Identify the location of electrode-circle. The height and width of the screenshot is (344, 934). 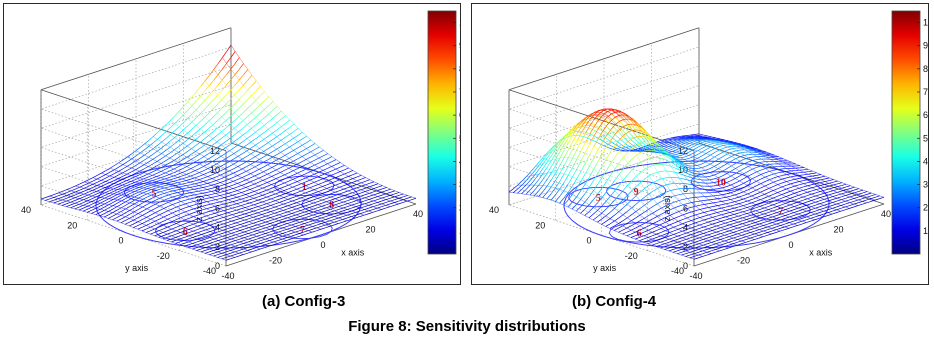
(302, 229).